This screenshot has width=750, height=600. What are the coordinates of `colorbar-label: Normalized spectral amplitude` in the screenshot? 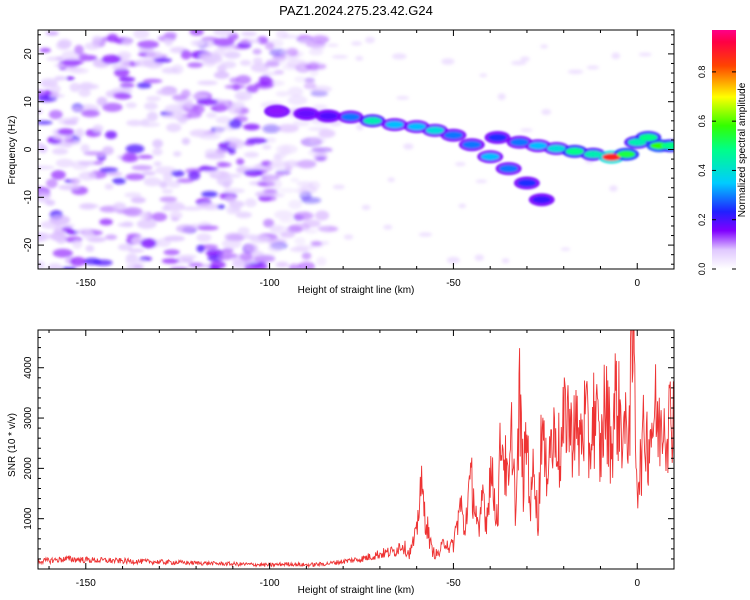 It's located at (742, 149).